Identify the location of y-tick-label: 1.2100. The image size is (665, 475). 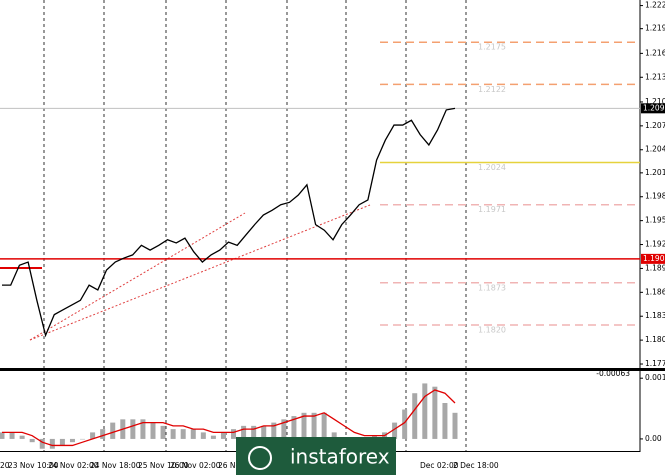
(655, 101).